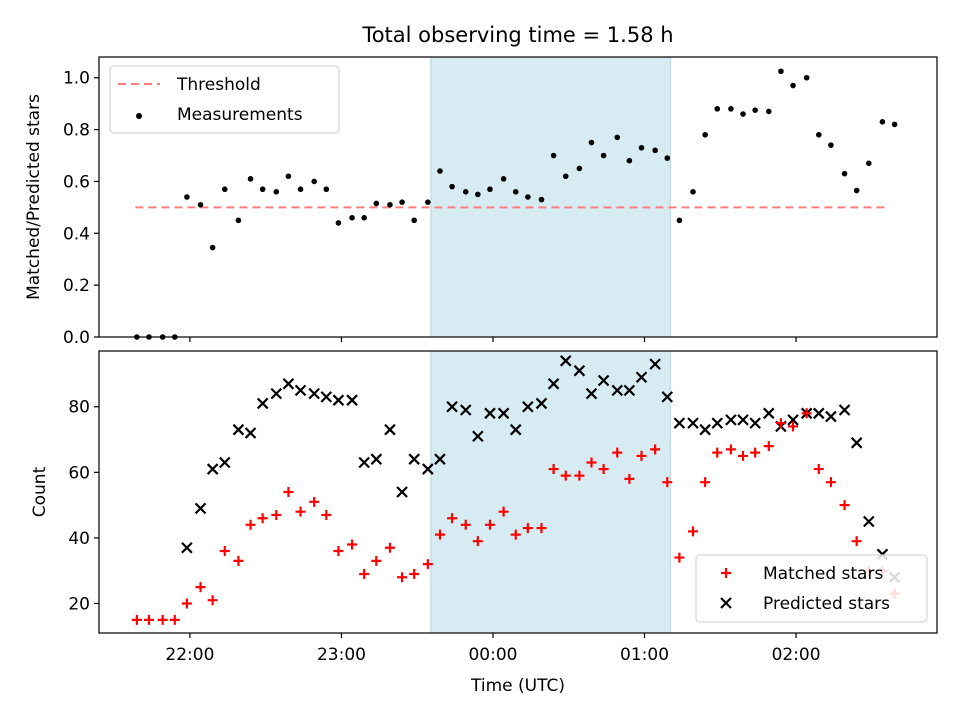 Image resolution: width=960 pixels, height=720 pixels. I want to click on bottom-legend: Matched stars Predicted stars, so click(811, 588).